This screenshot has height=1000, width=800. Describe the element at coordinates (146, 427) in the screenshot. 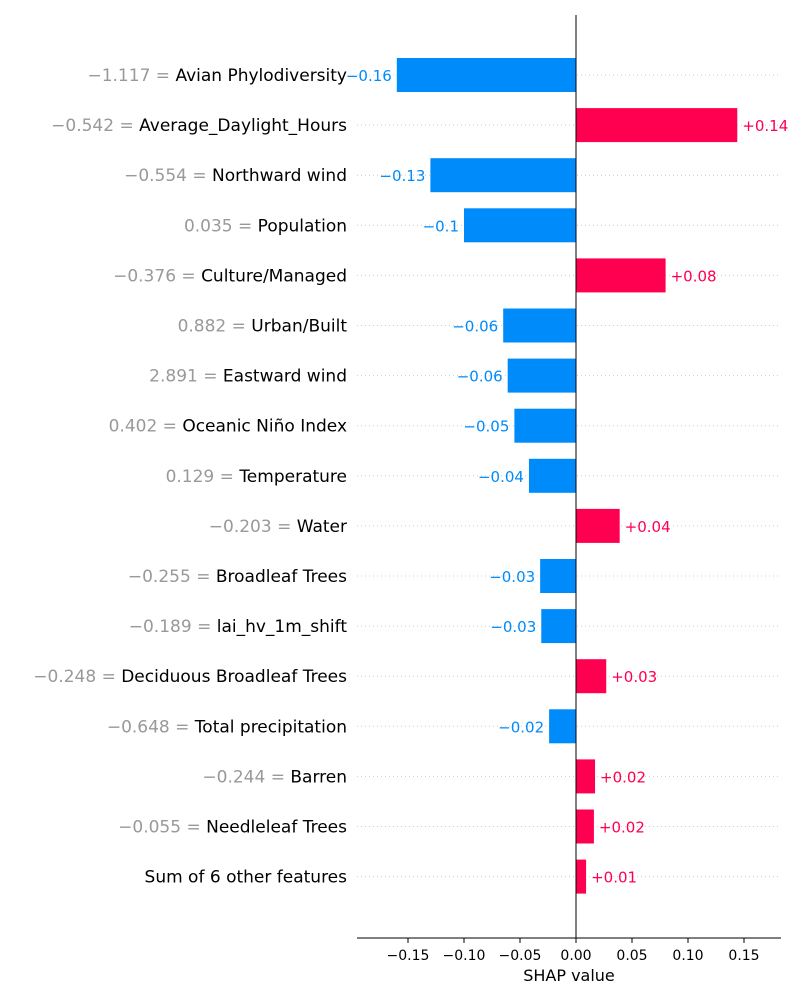

I see `feature-value: 0.402 =` at that location.